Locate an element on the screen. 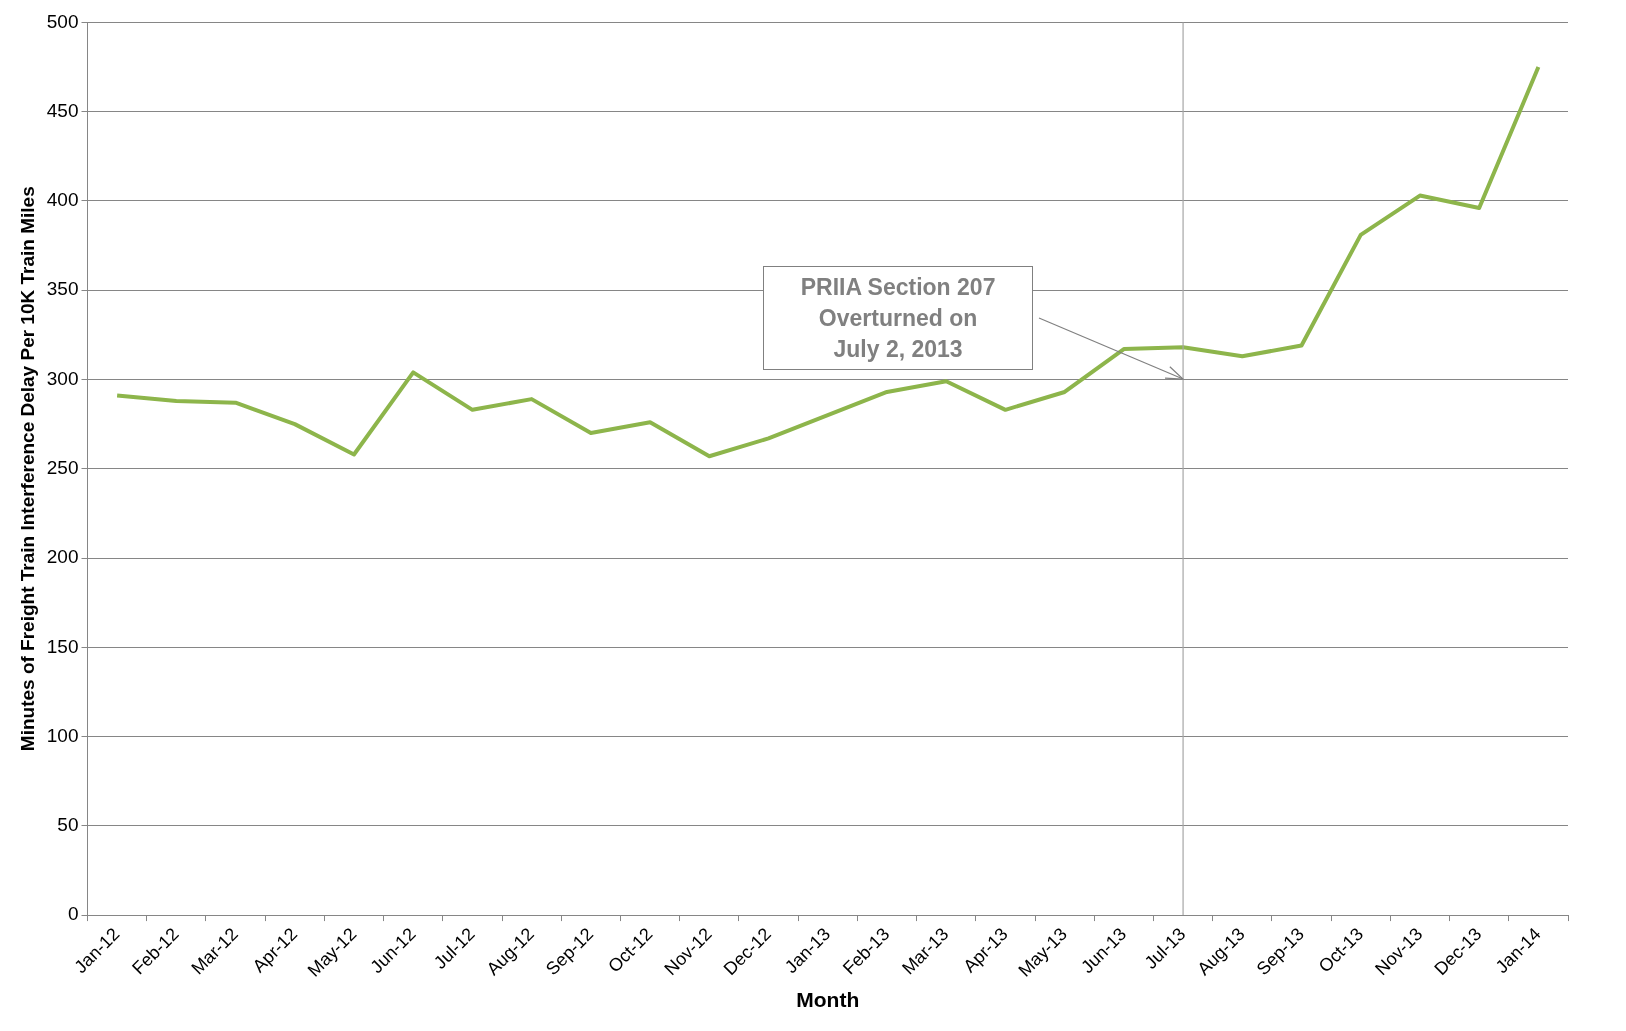 Image resolution: width=1626 pixels, height=1031 pixels. y-tick-label: 450 is located at coordinates (62, 110).